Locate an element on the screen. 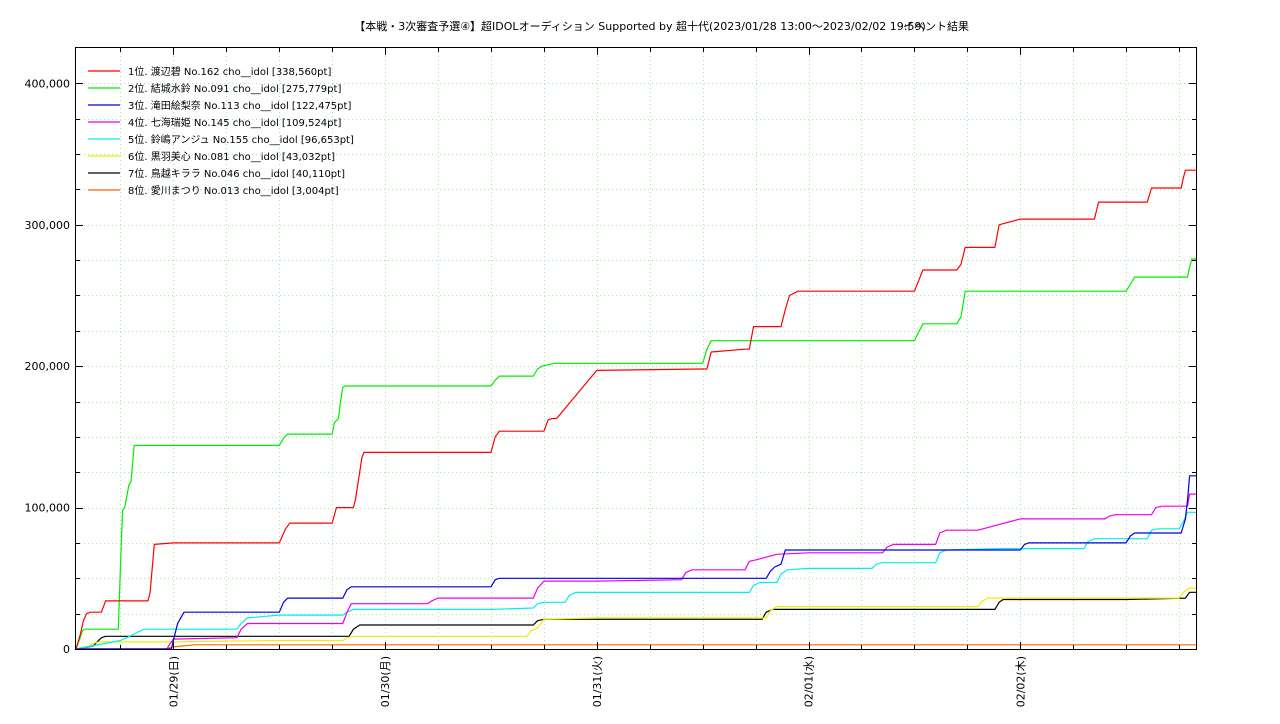 Image resolution: width=1280 pixels, height=724 pixels. legend-label: 4位. 七海瑞姫 No.145 cho__idol [109,524pt] is located at coordinates (234, 122).